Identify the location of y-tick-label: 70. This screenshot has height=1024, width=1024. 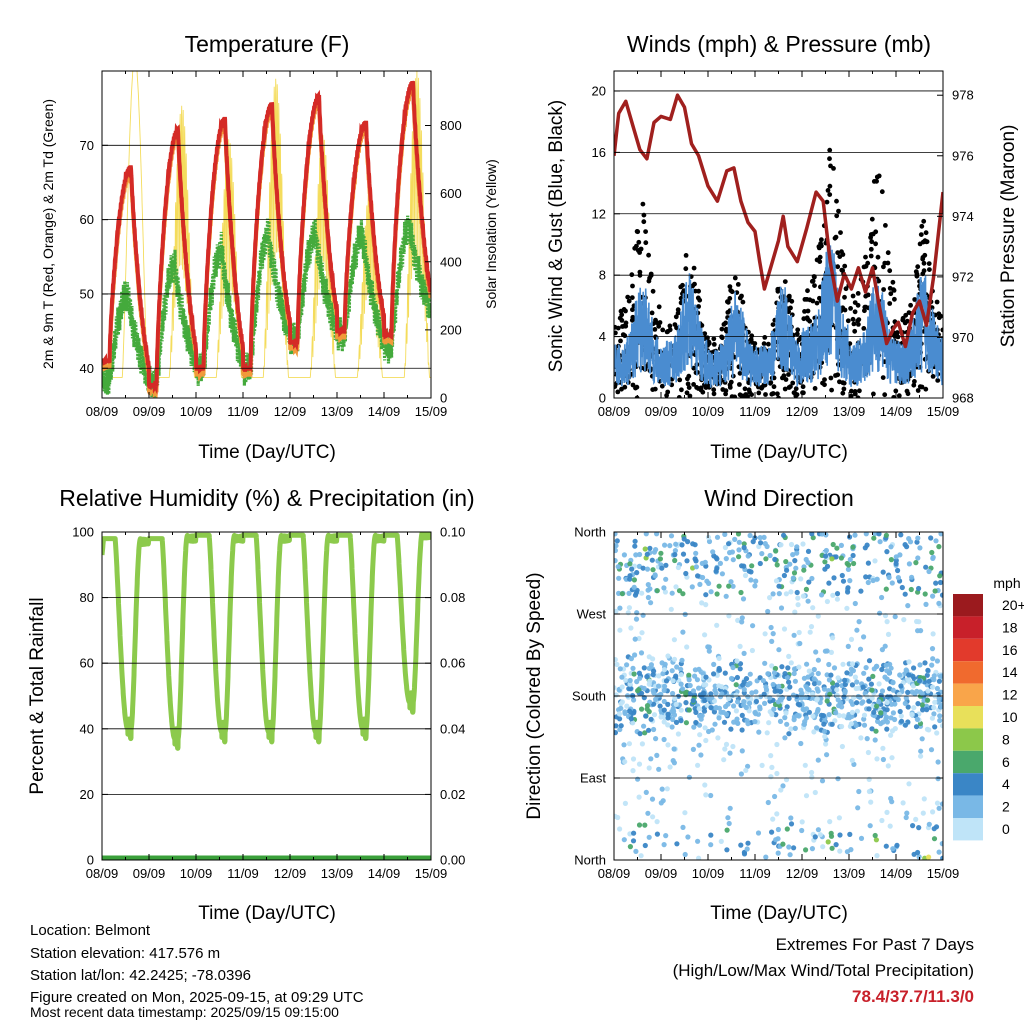
(87, 145).